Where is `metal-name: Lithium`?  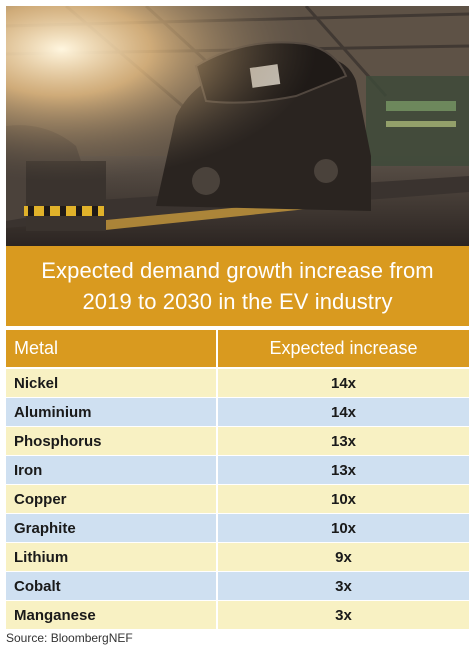 metal-name: Lithium is located at coordinates (41, 557).